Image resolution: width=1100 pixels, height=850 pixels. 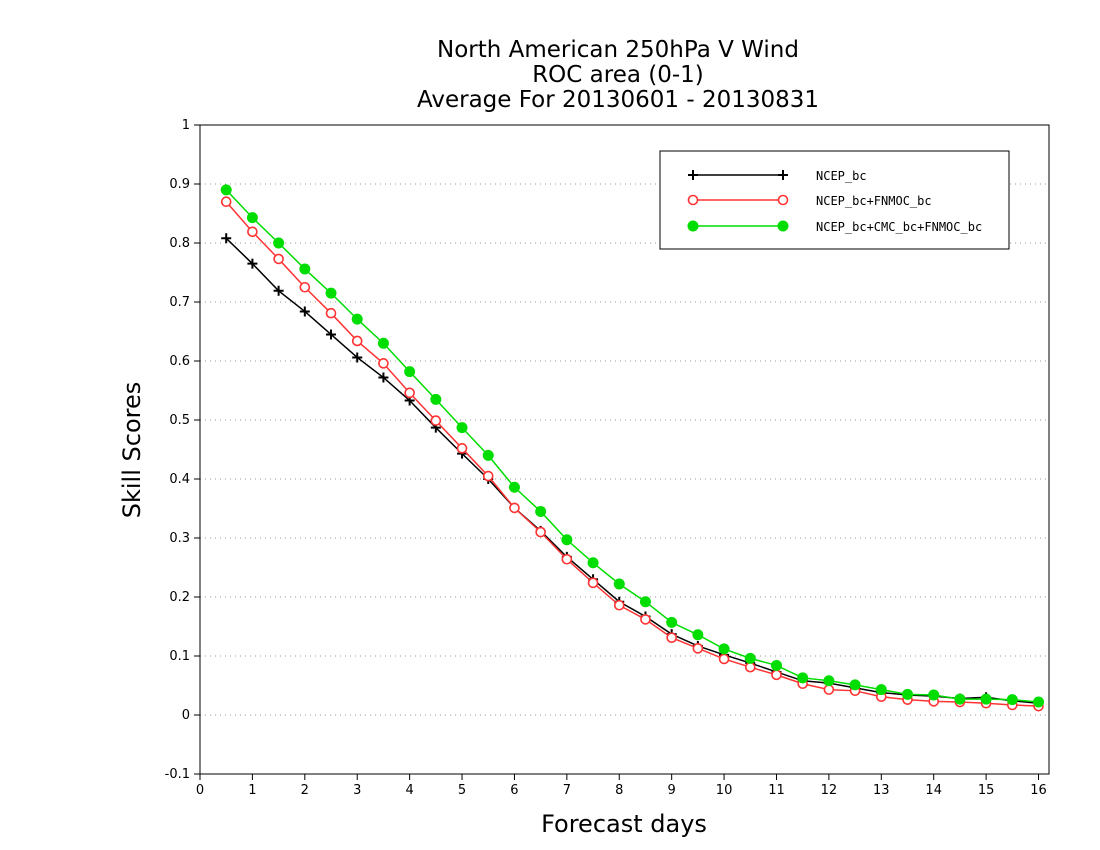 What do you see at coordinates (179, 538) in the screenshot?
I see `y-tick-label: 0.3` at bounding box center [179, 538].